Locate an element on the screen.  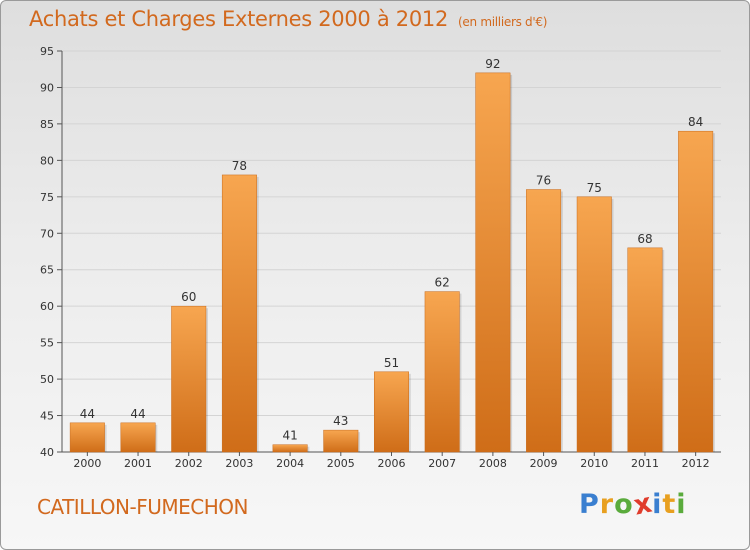
proxiti-logo: Proxiti is located at coordinates (633, 504).